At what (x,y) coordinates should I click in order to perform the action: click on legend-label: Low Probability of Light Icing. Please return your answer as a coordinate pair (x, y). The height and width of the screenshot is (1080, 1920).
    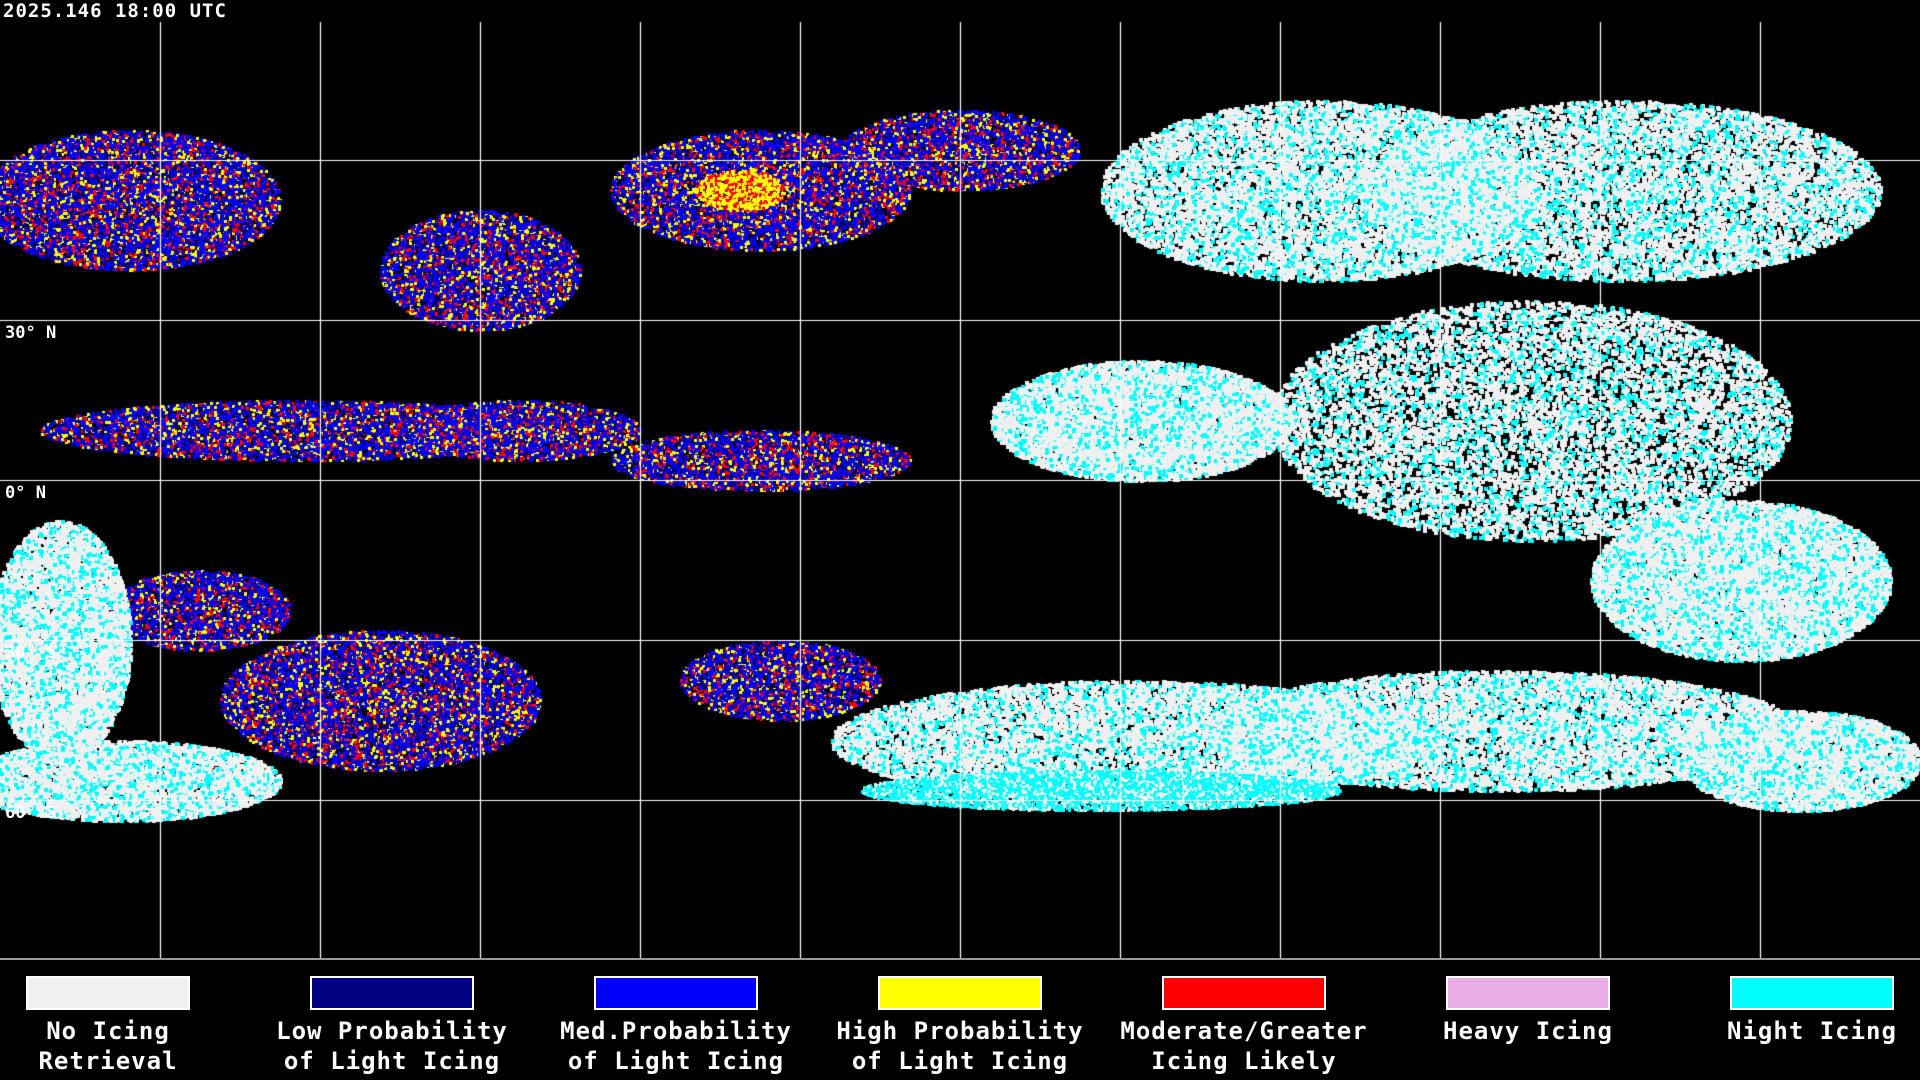
    Looking at the image, I should click on (392, 1046).